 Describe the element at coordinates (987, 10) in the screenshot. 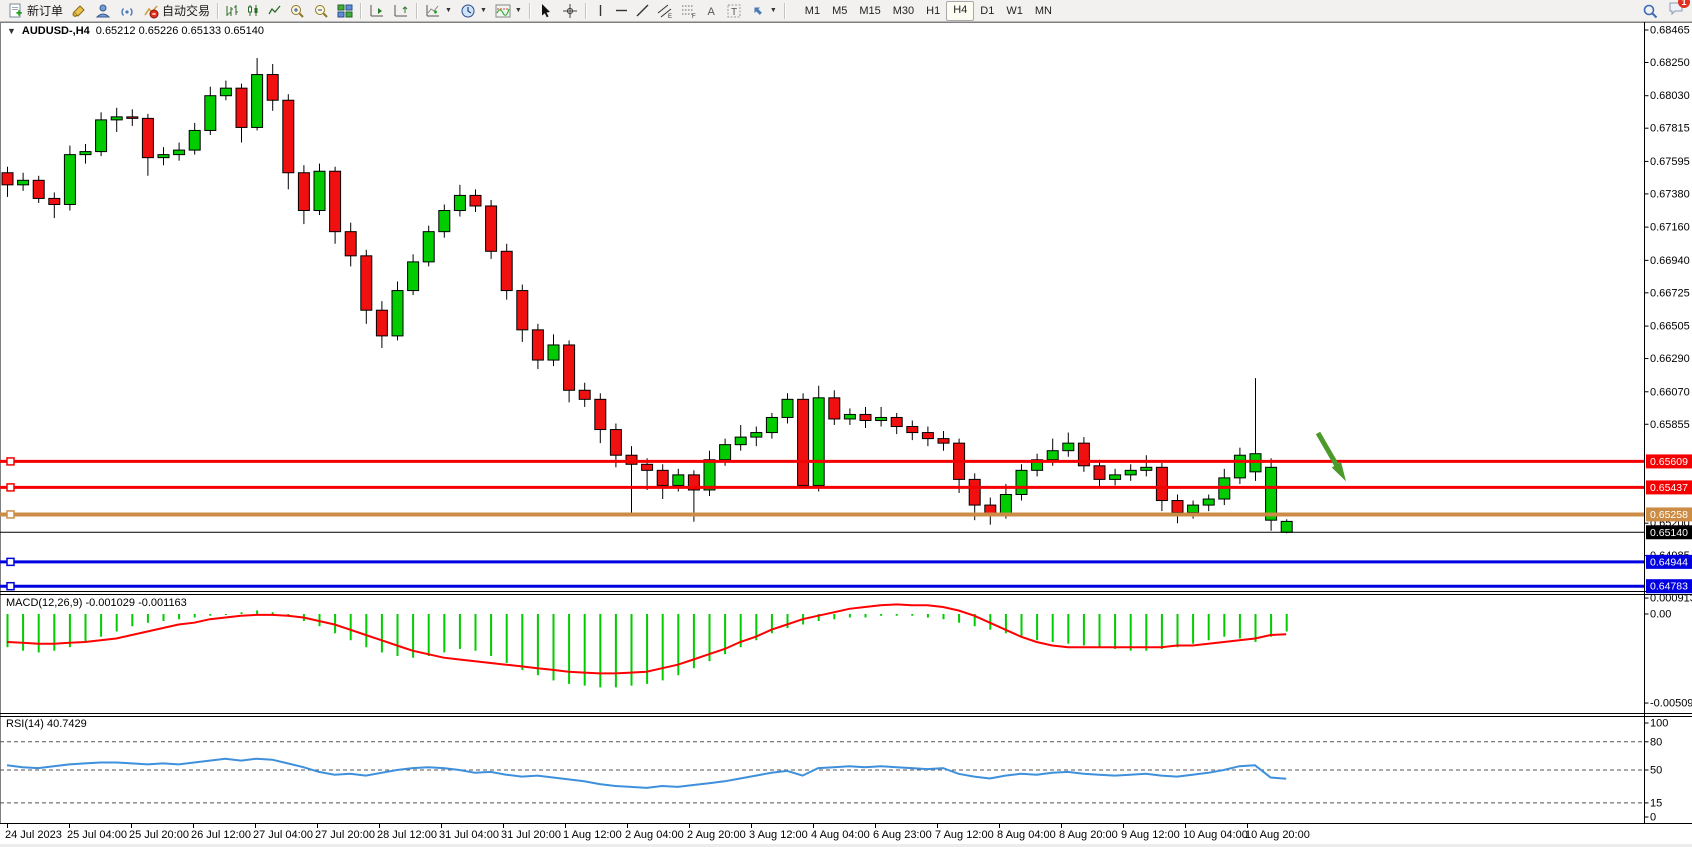

I see `timeframe-button-d1: D1` at that location.